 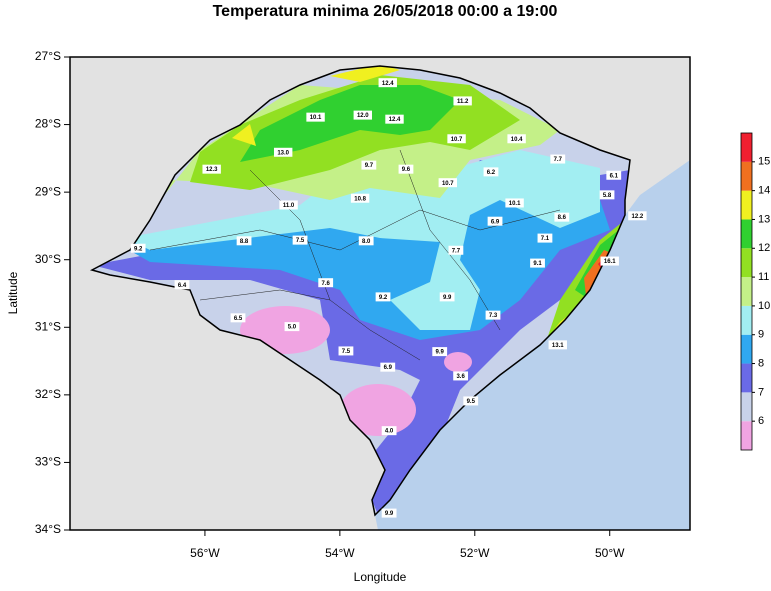 I want to click on station-label: 5.0, so click(x=292, y=328).